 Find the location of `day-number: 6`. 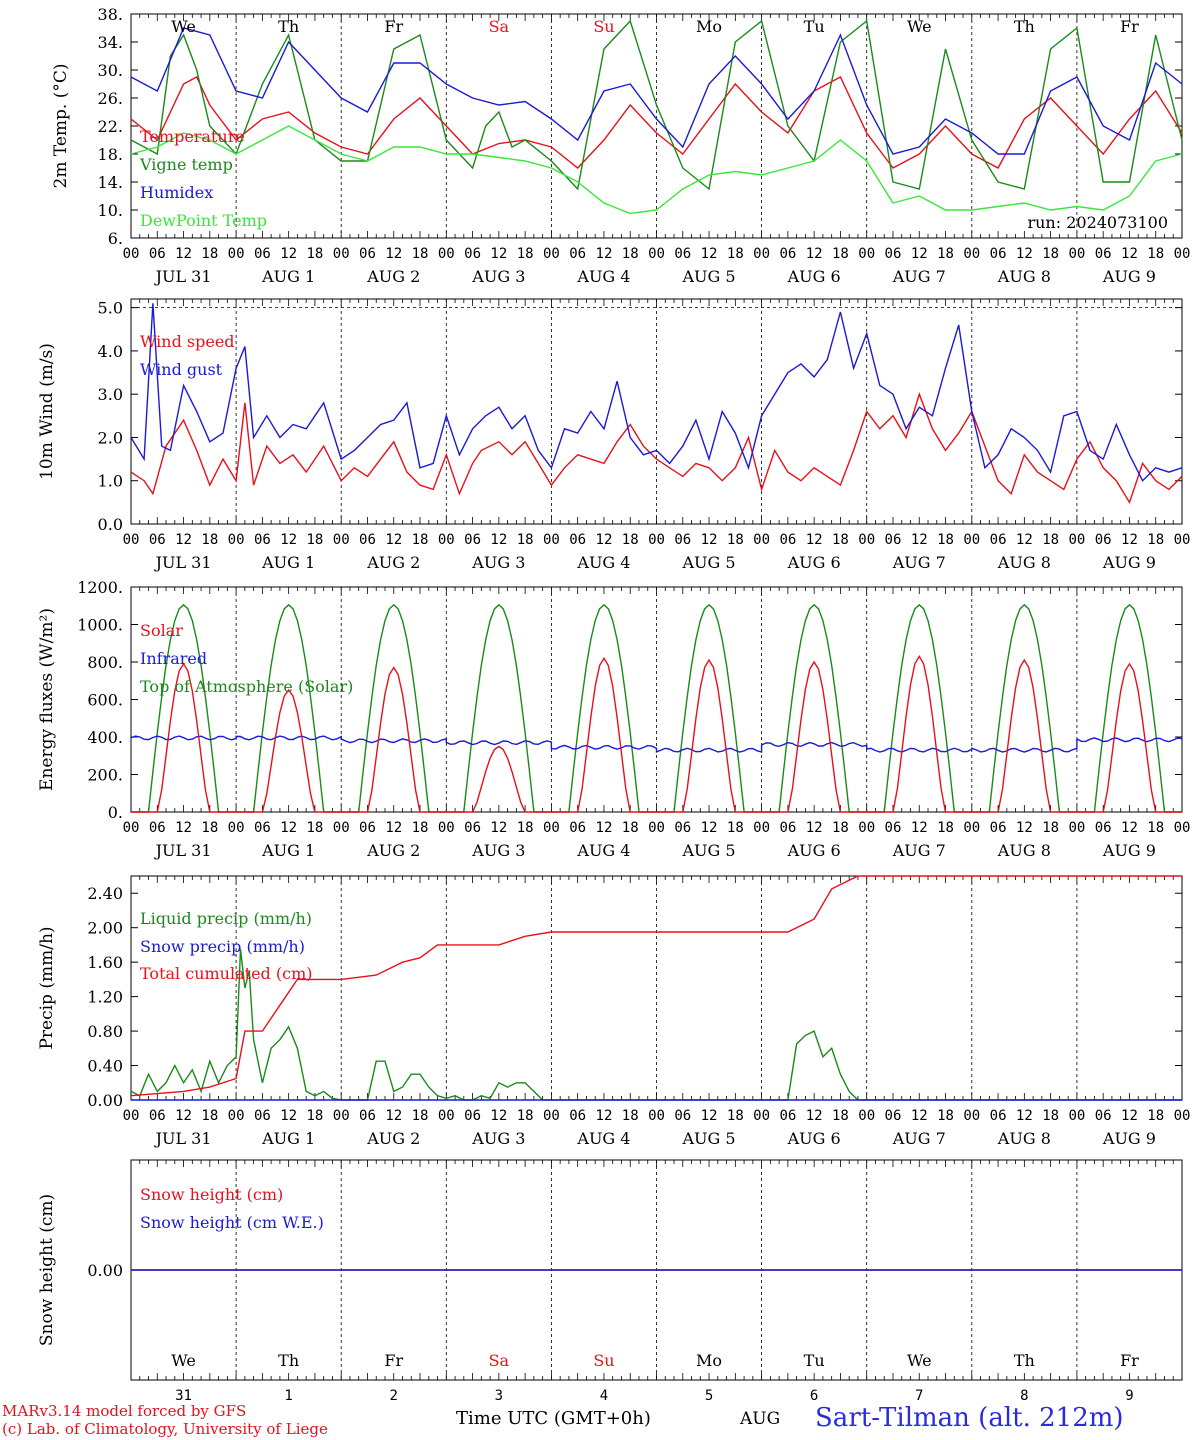

day-number: 6 is located at coordinates (814, 1396).